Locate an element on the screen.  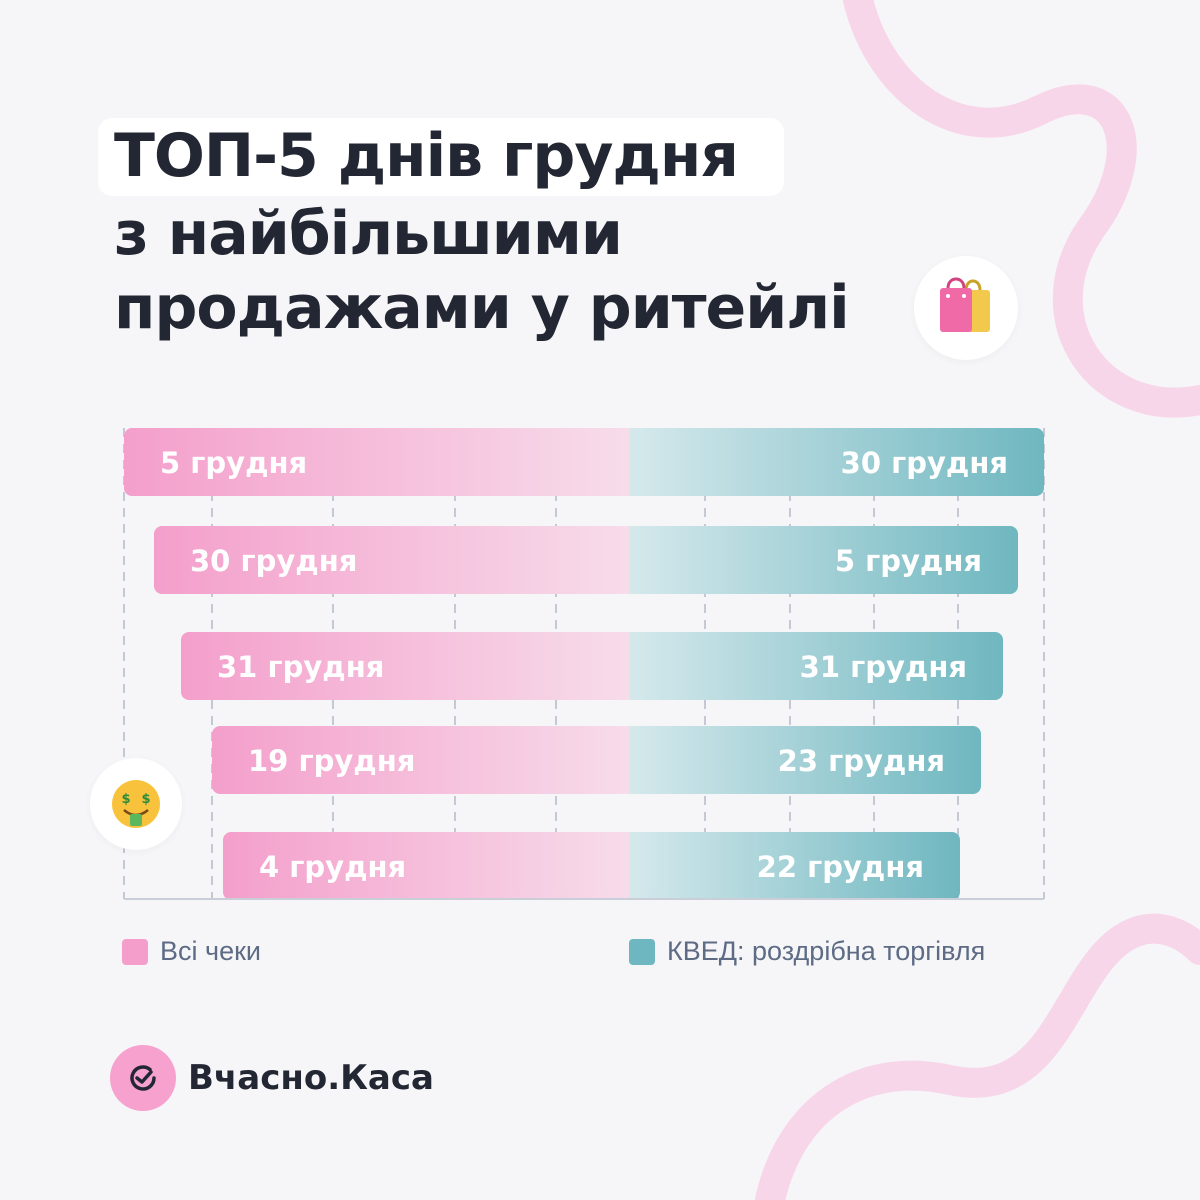
label-retail-4: 23 грудня is located at coordinates (861, 761).